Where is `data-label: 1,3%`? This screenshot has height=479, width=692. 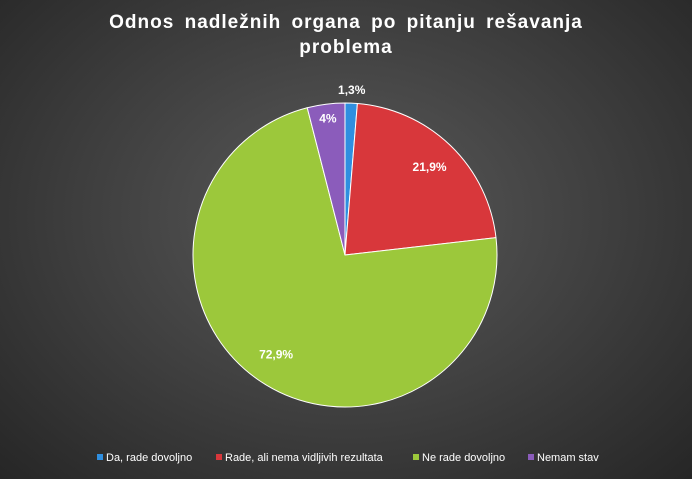 data-label: 1,3% is located at coordinates (352, 90).